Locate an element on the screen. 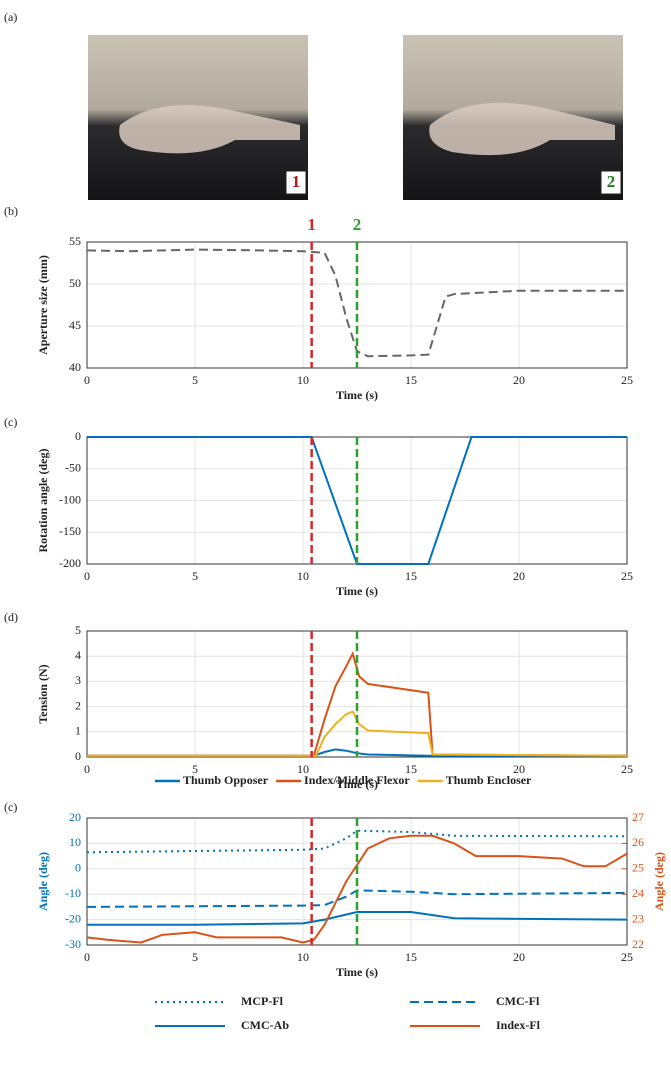  panel-label: (d) is located at coordinates (11, 617).